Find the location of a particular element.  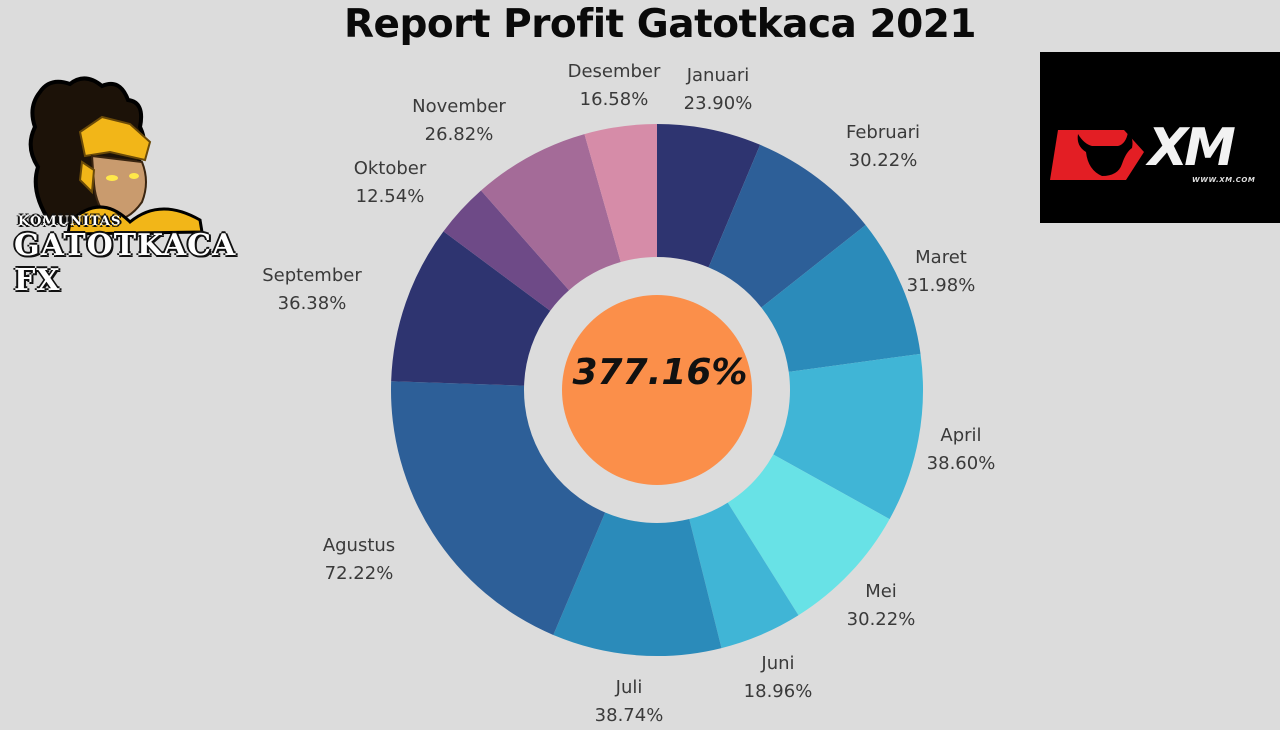

center-total-circle is located at coordinates (657, 390).